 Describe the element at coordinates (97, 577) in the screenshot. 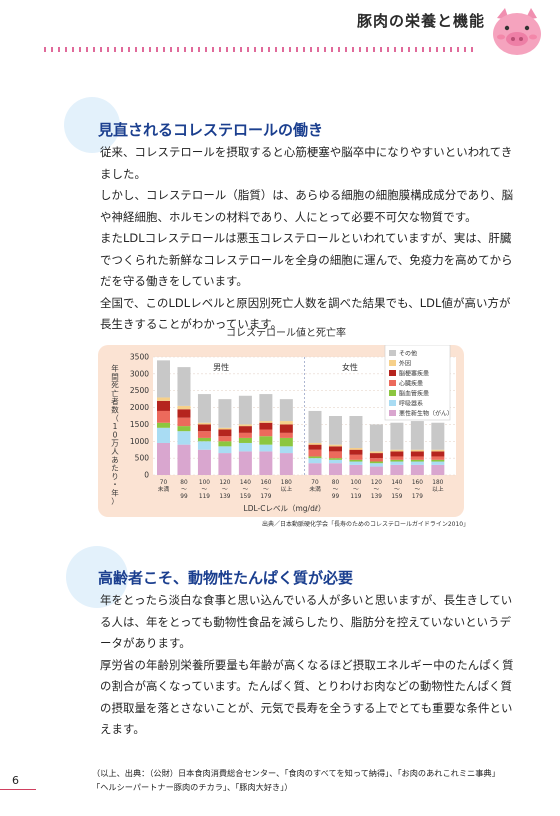

I see `section2-circle-decoration` at that location.